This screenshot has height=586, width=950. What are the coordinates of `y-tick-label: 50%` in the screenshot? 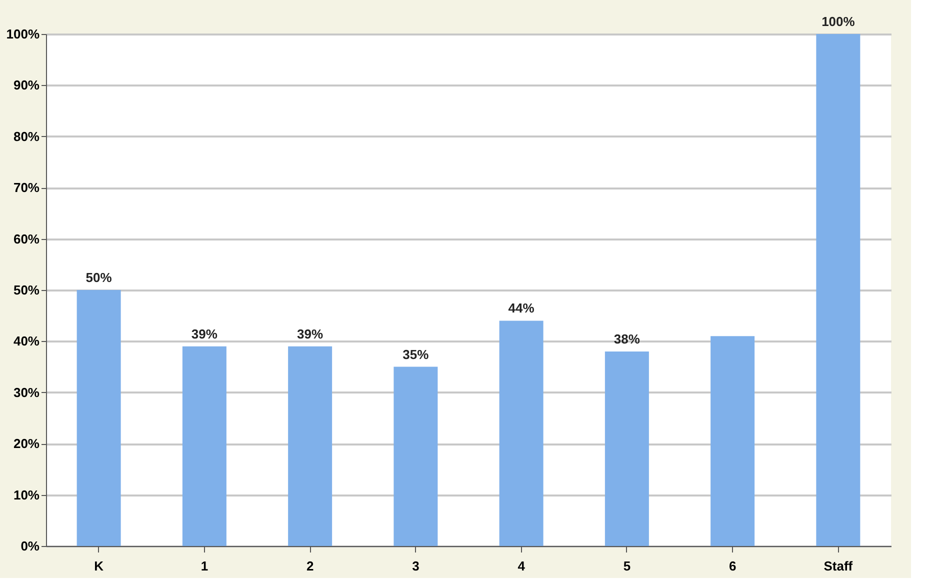 It's located at (26, 290).